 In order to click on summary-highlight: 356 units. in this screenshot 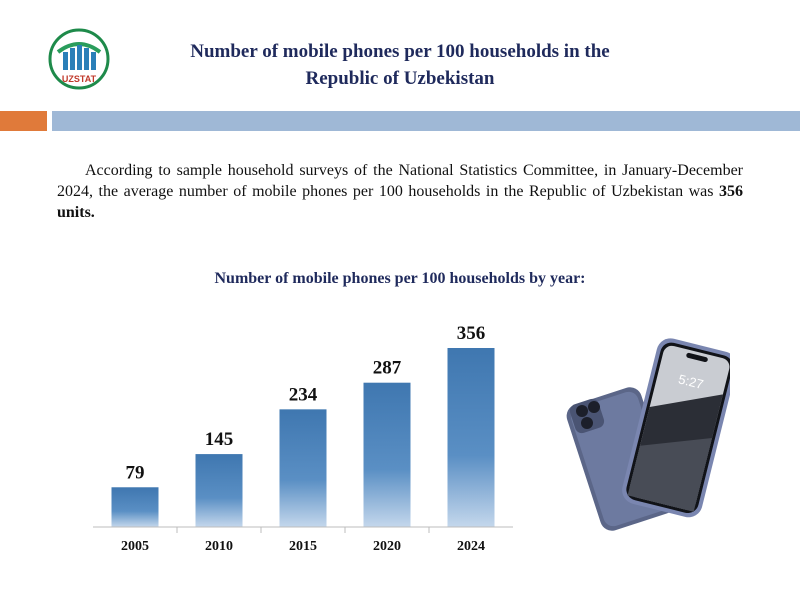, I will do `click(400, 202)`.